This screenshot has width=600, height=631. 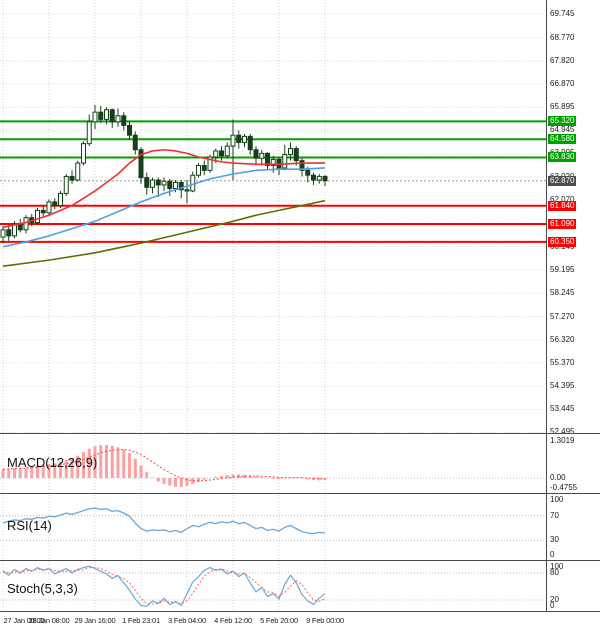 What do you see at coordinates (279, 620) in the screenshot?
I see `time-tick-label: 5 Feb 20:00` at bounding box center [279, 620].